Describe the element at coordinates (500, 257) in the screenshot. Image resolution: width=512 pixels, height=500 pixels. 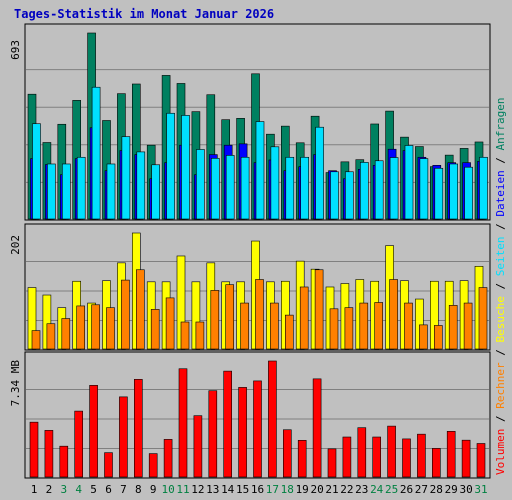
I see `legend-seiten: Seiten` at that location.